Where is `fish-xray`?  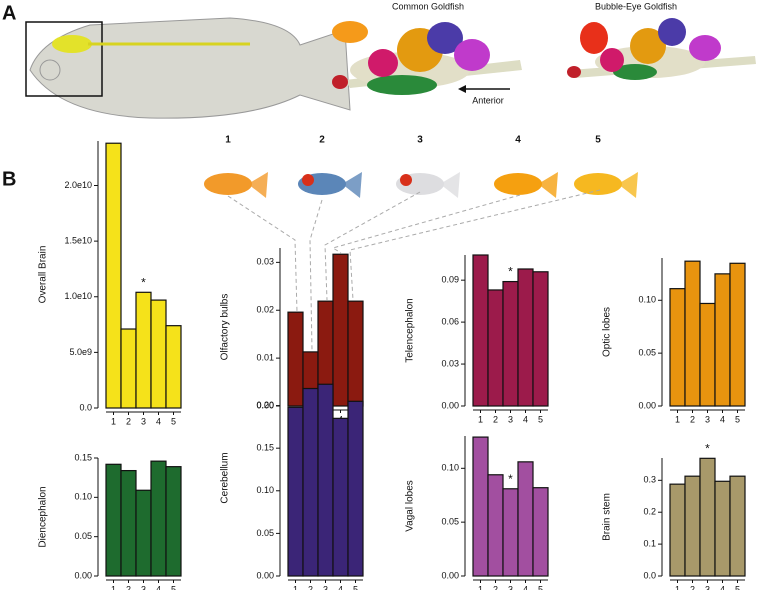 fish-xray is located at coordinates (188, 68).